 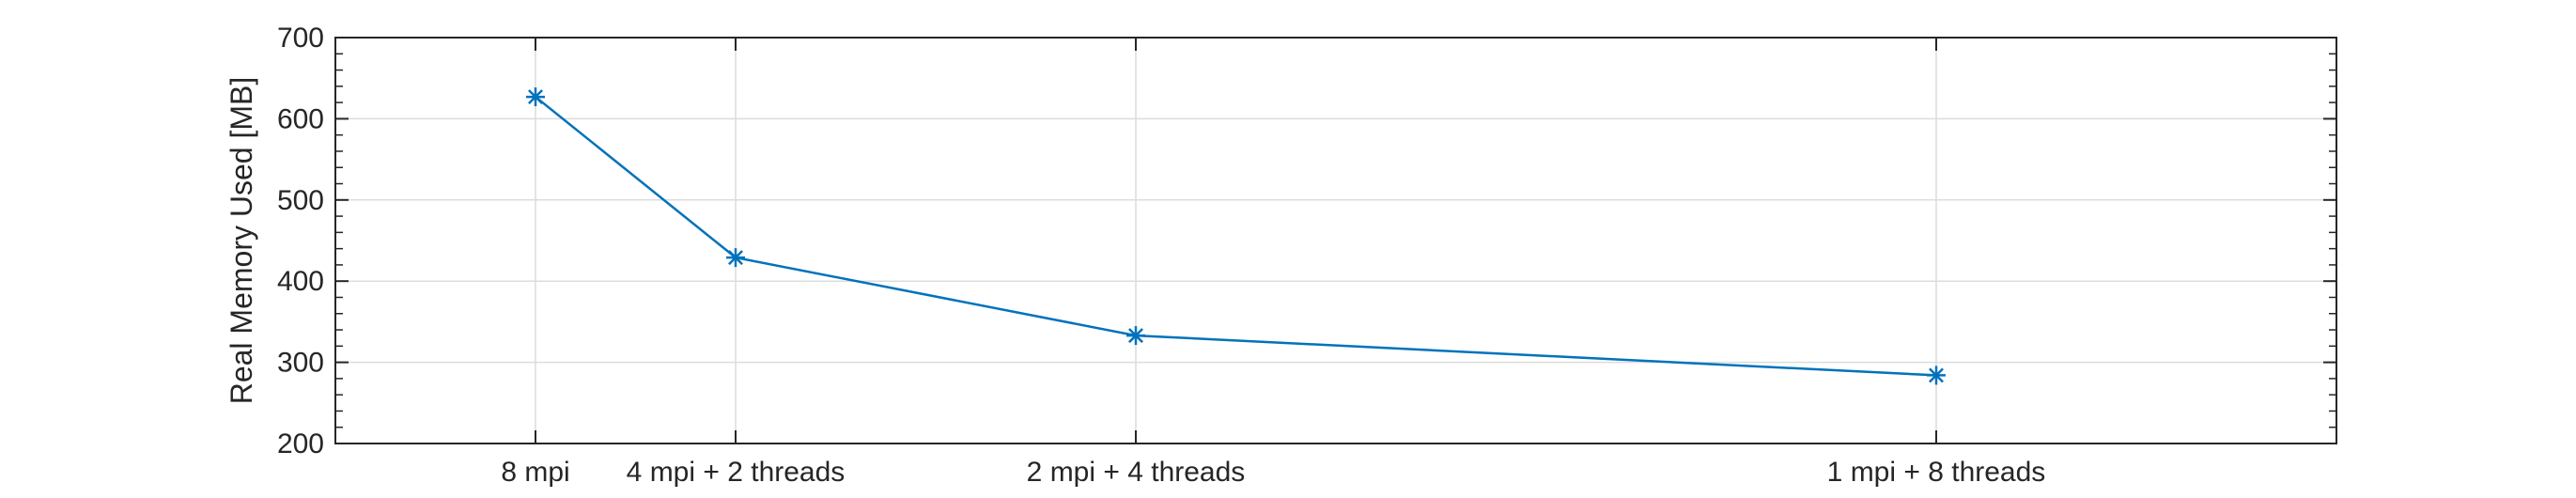 I want to click on y-tick-label: 600, so click(x=300, y=118).